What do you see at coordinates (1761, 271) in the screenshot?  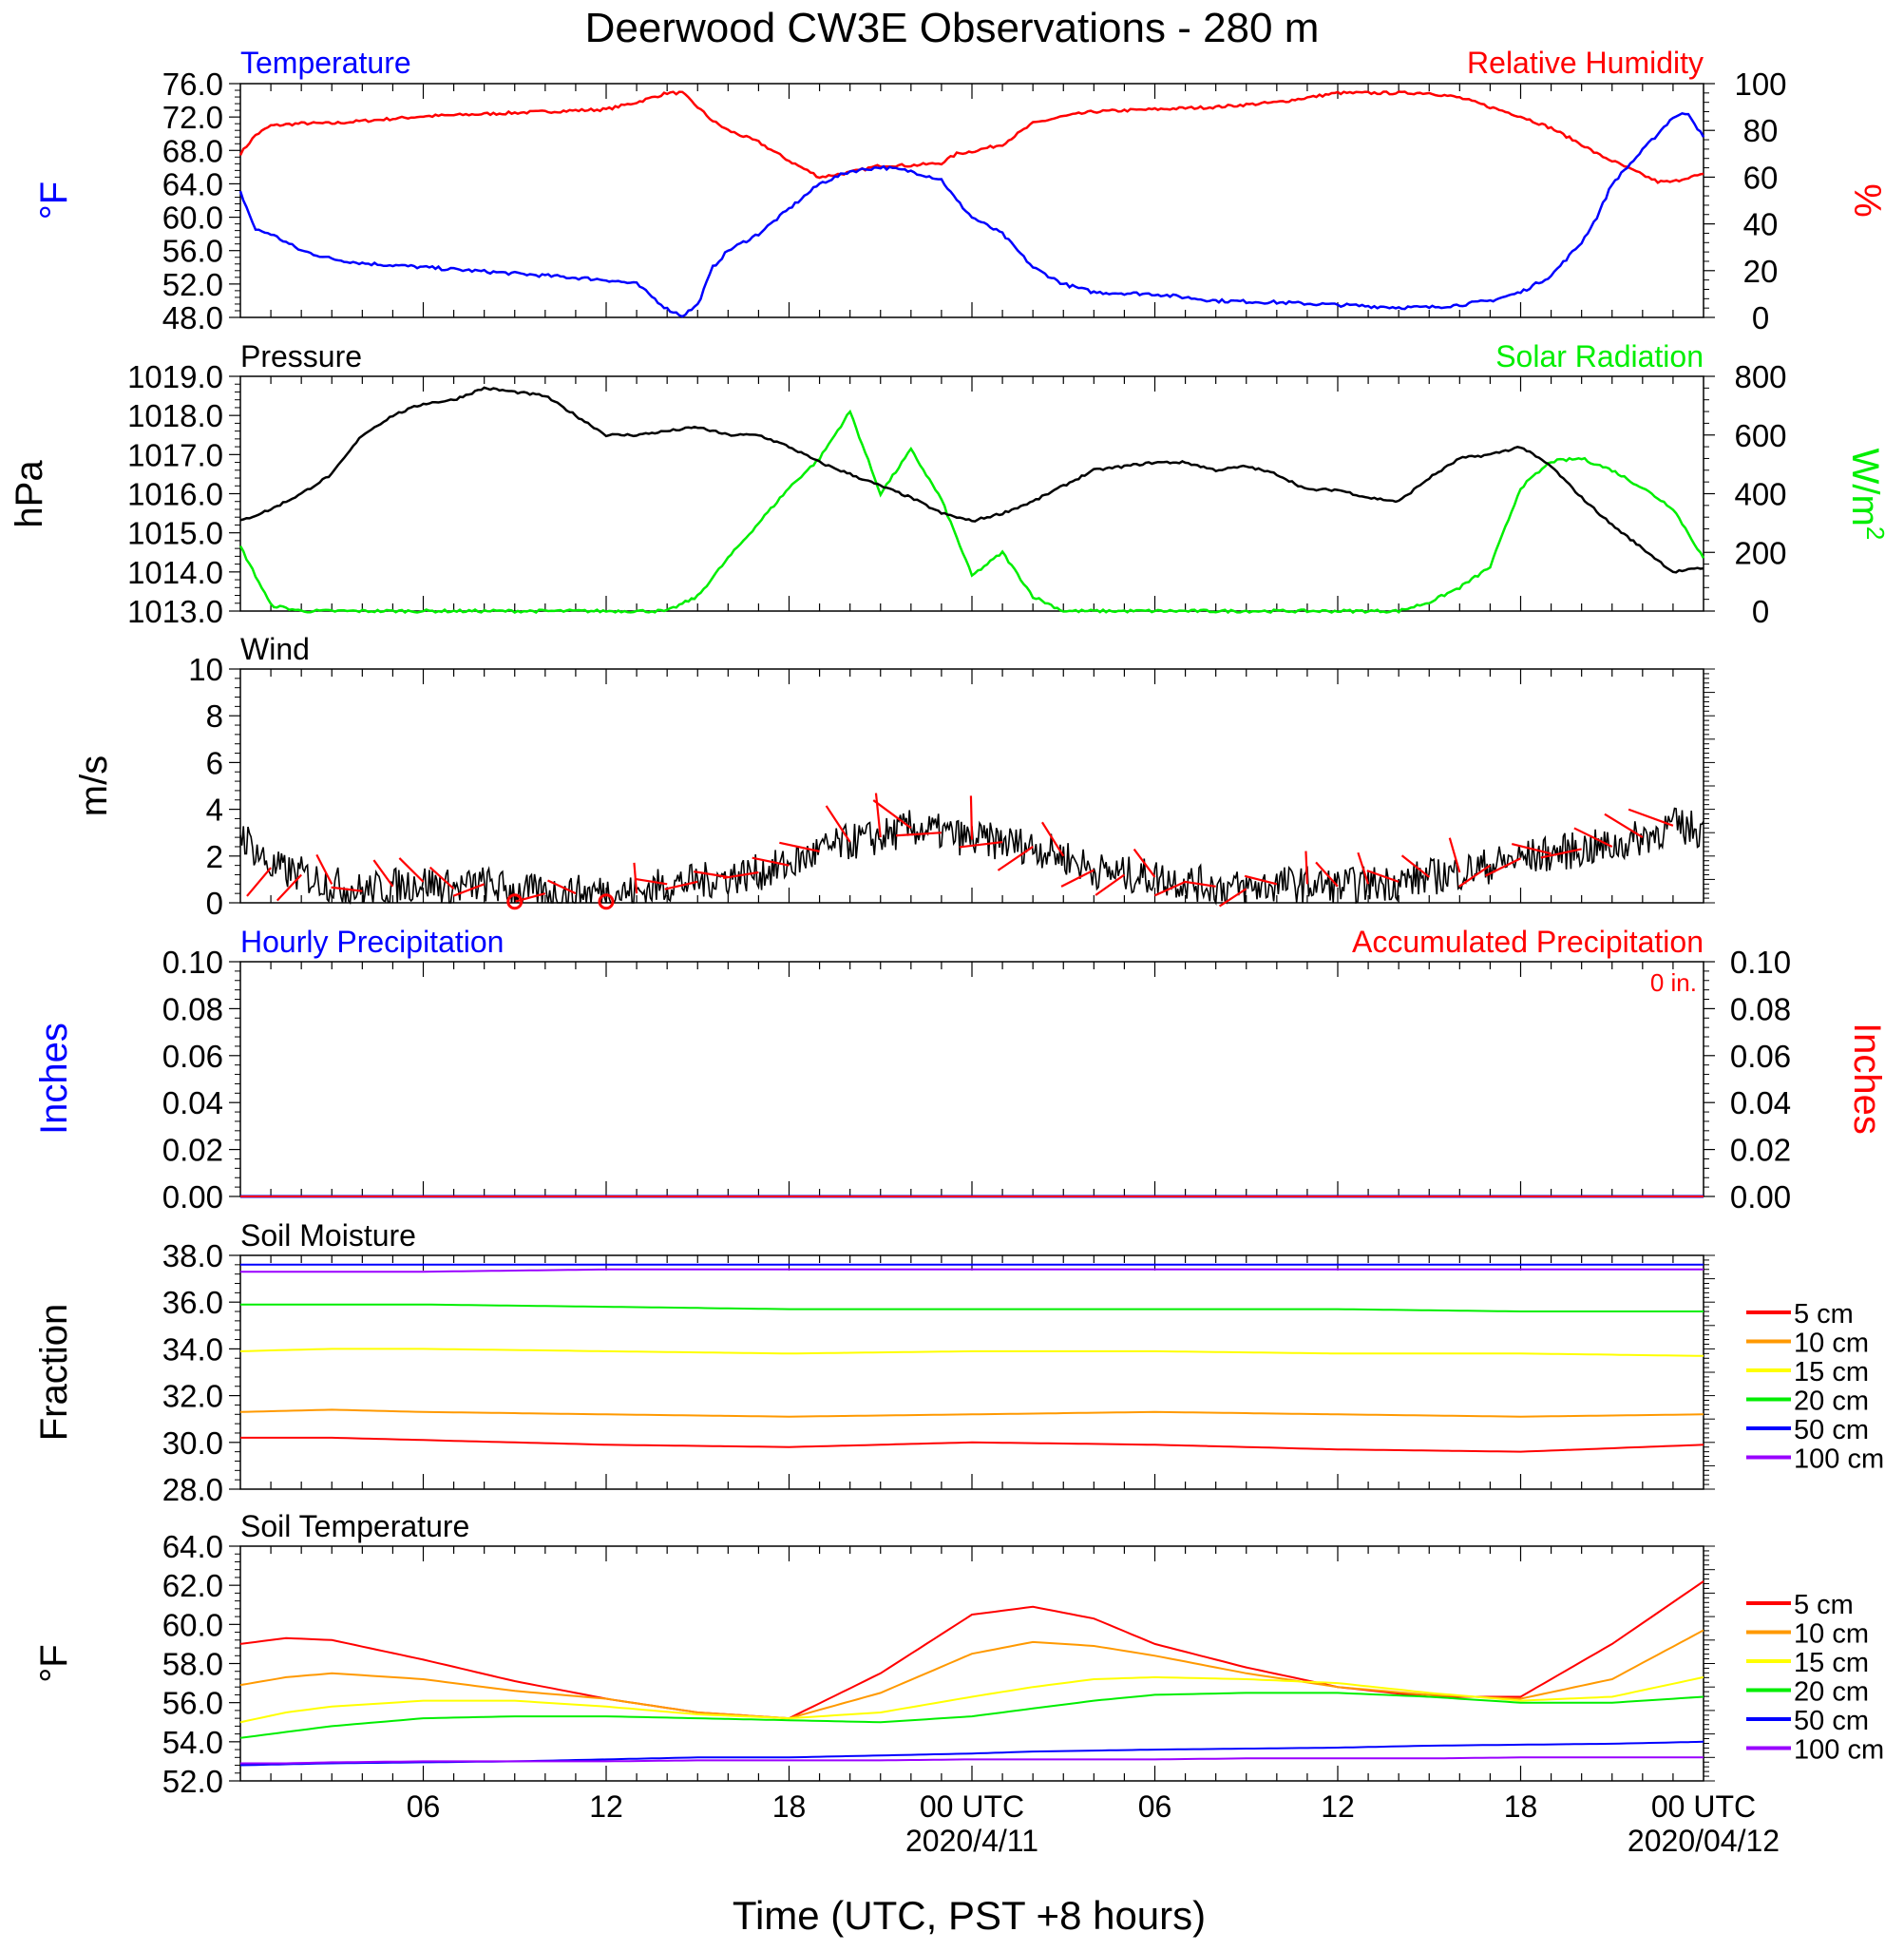 I see `rh-y-tick-label: 20` at bounding box center [1761, 271].